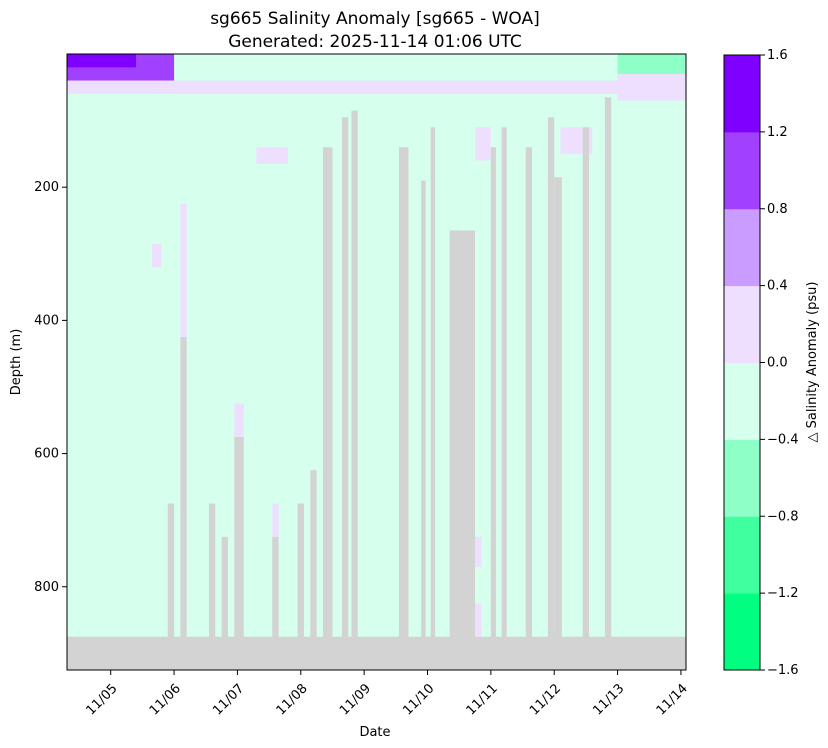 The height and width of the screenshot is (748, 828). I want to click on y-axis: 200 400 600 800, so click(50, 387).